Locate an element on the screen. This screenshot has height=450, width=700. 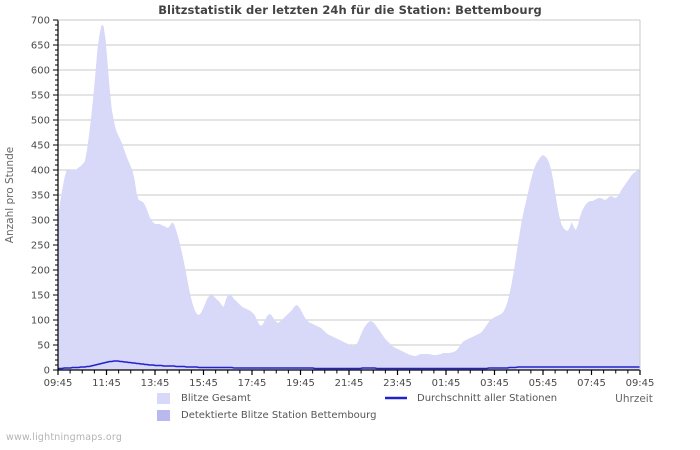
y-tick-label-500: 500 is located at coordinates (40, 121).